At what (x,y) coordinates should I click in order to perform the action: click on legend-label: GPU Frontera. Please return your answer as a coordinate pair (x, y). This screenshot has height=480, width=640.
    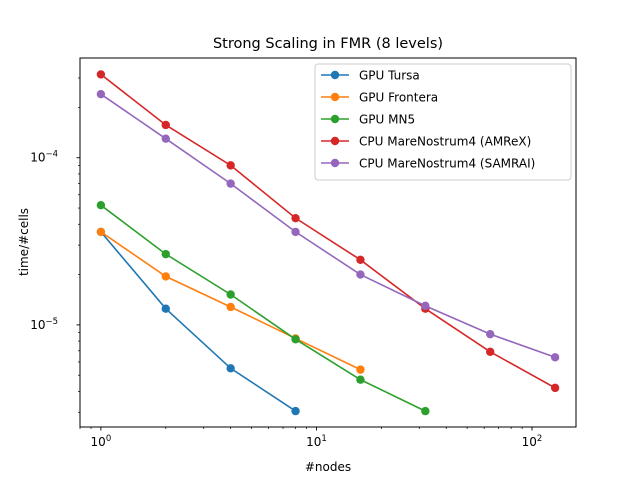
    Looking at the image, I should click on (398, 98).